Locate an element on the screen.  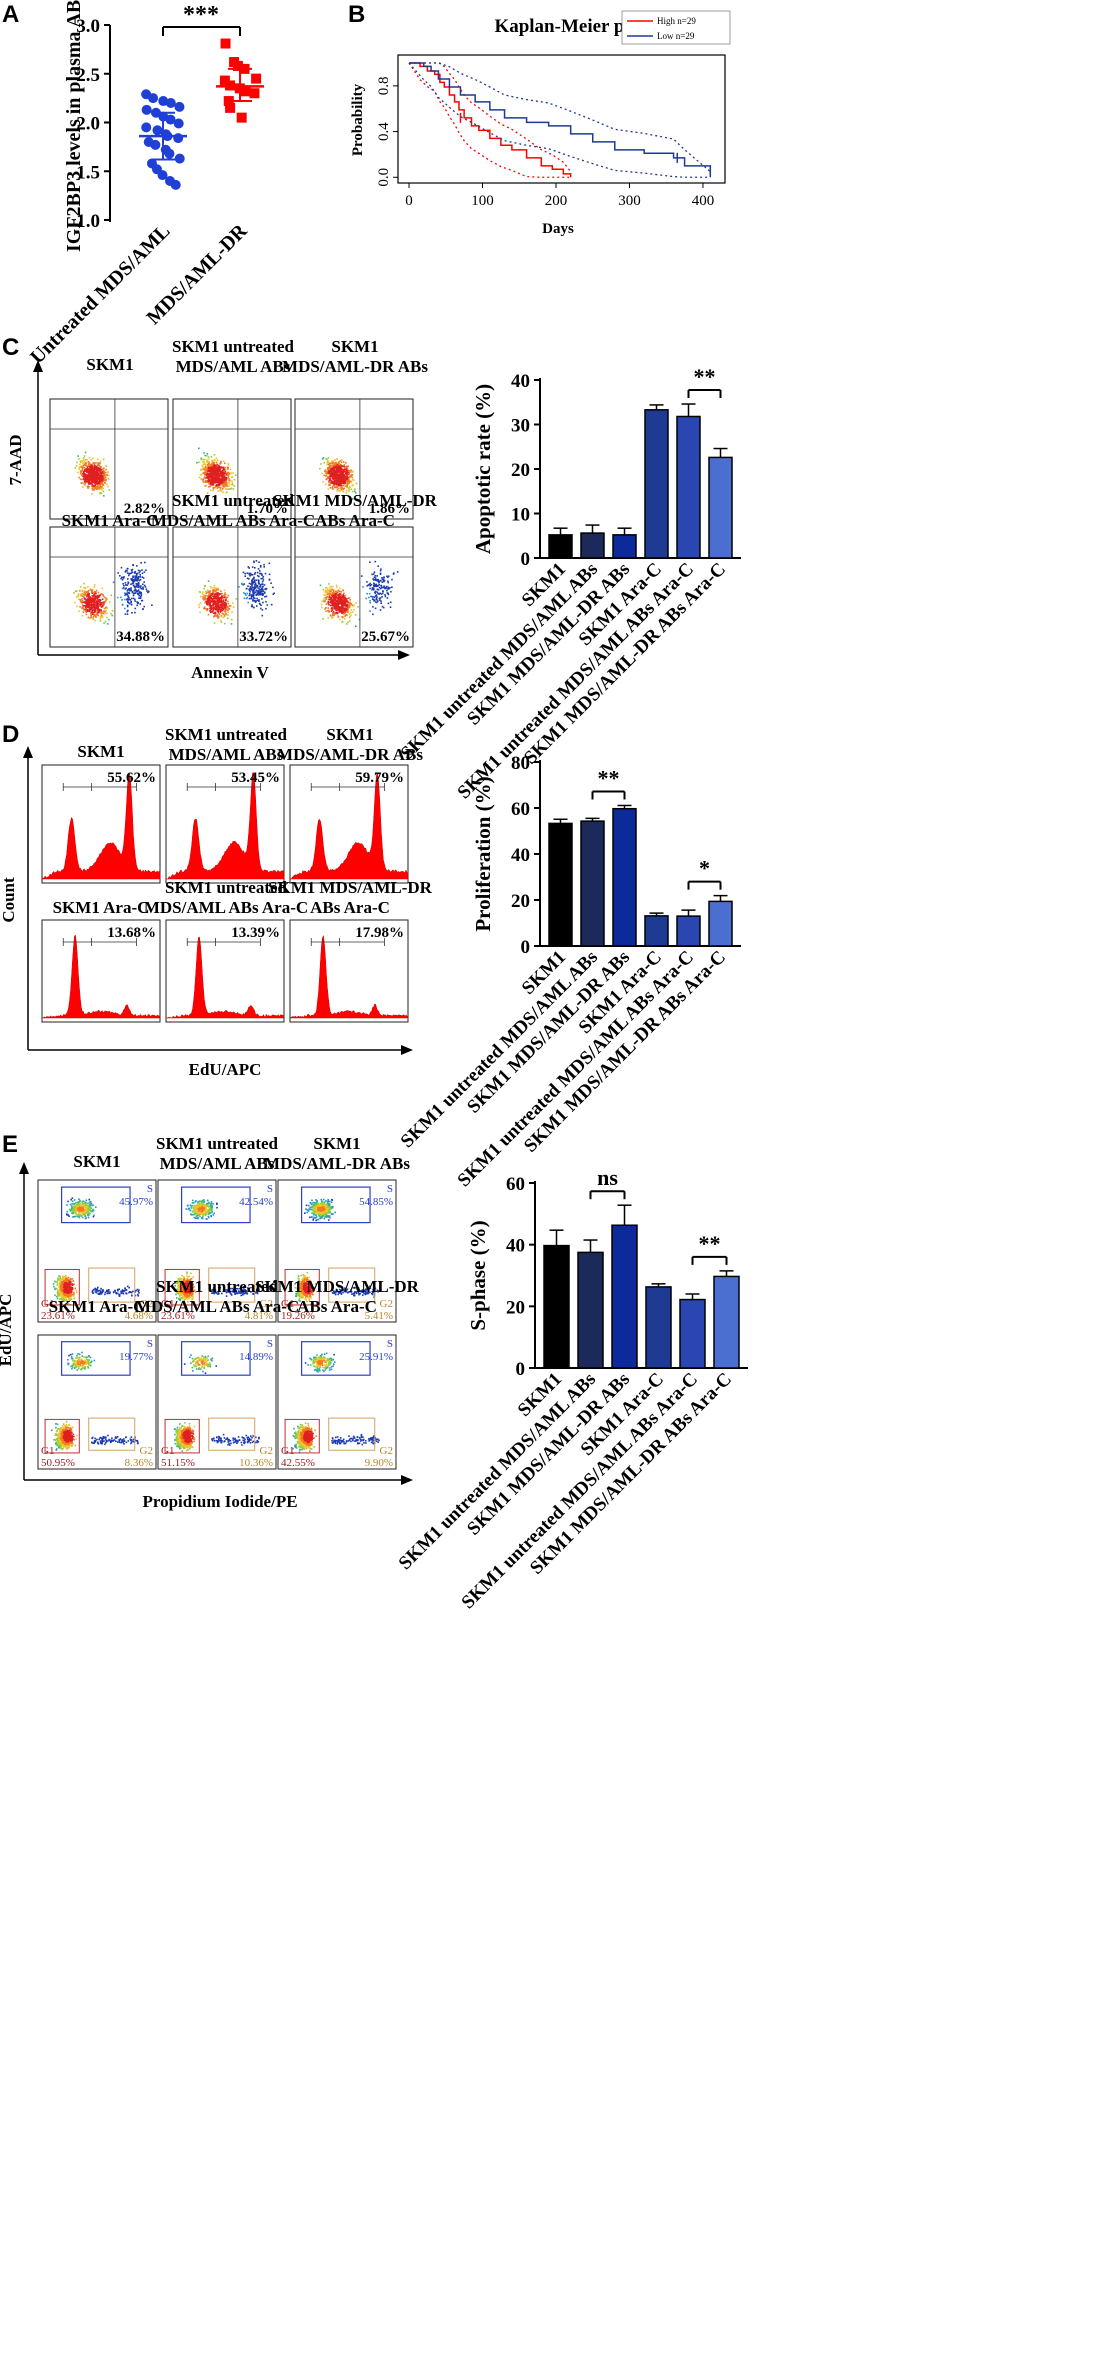
flow-plot-title: MDS/AML-DR ABs is located at coordinates (350, 754).